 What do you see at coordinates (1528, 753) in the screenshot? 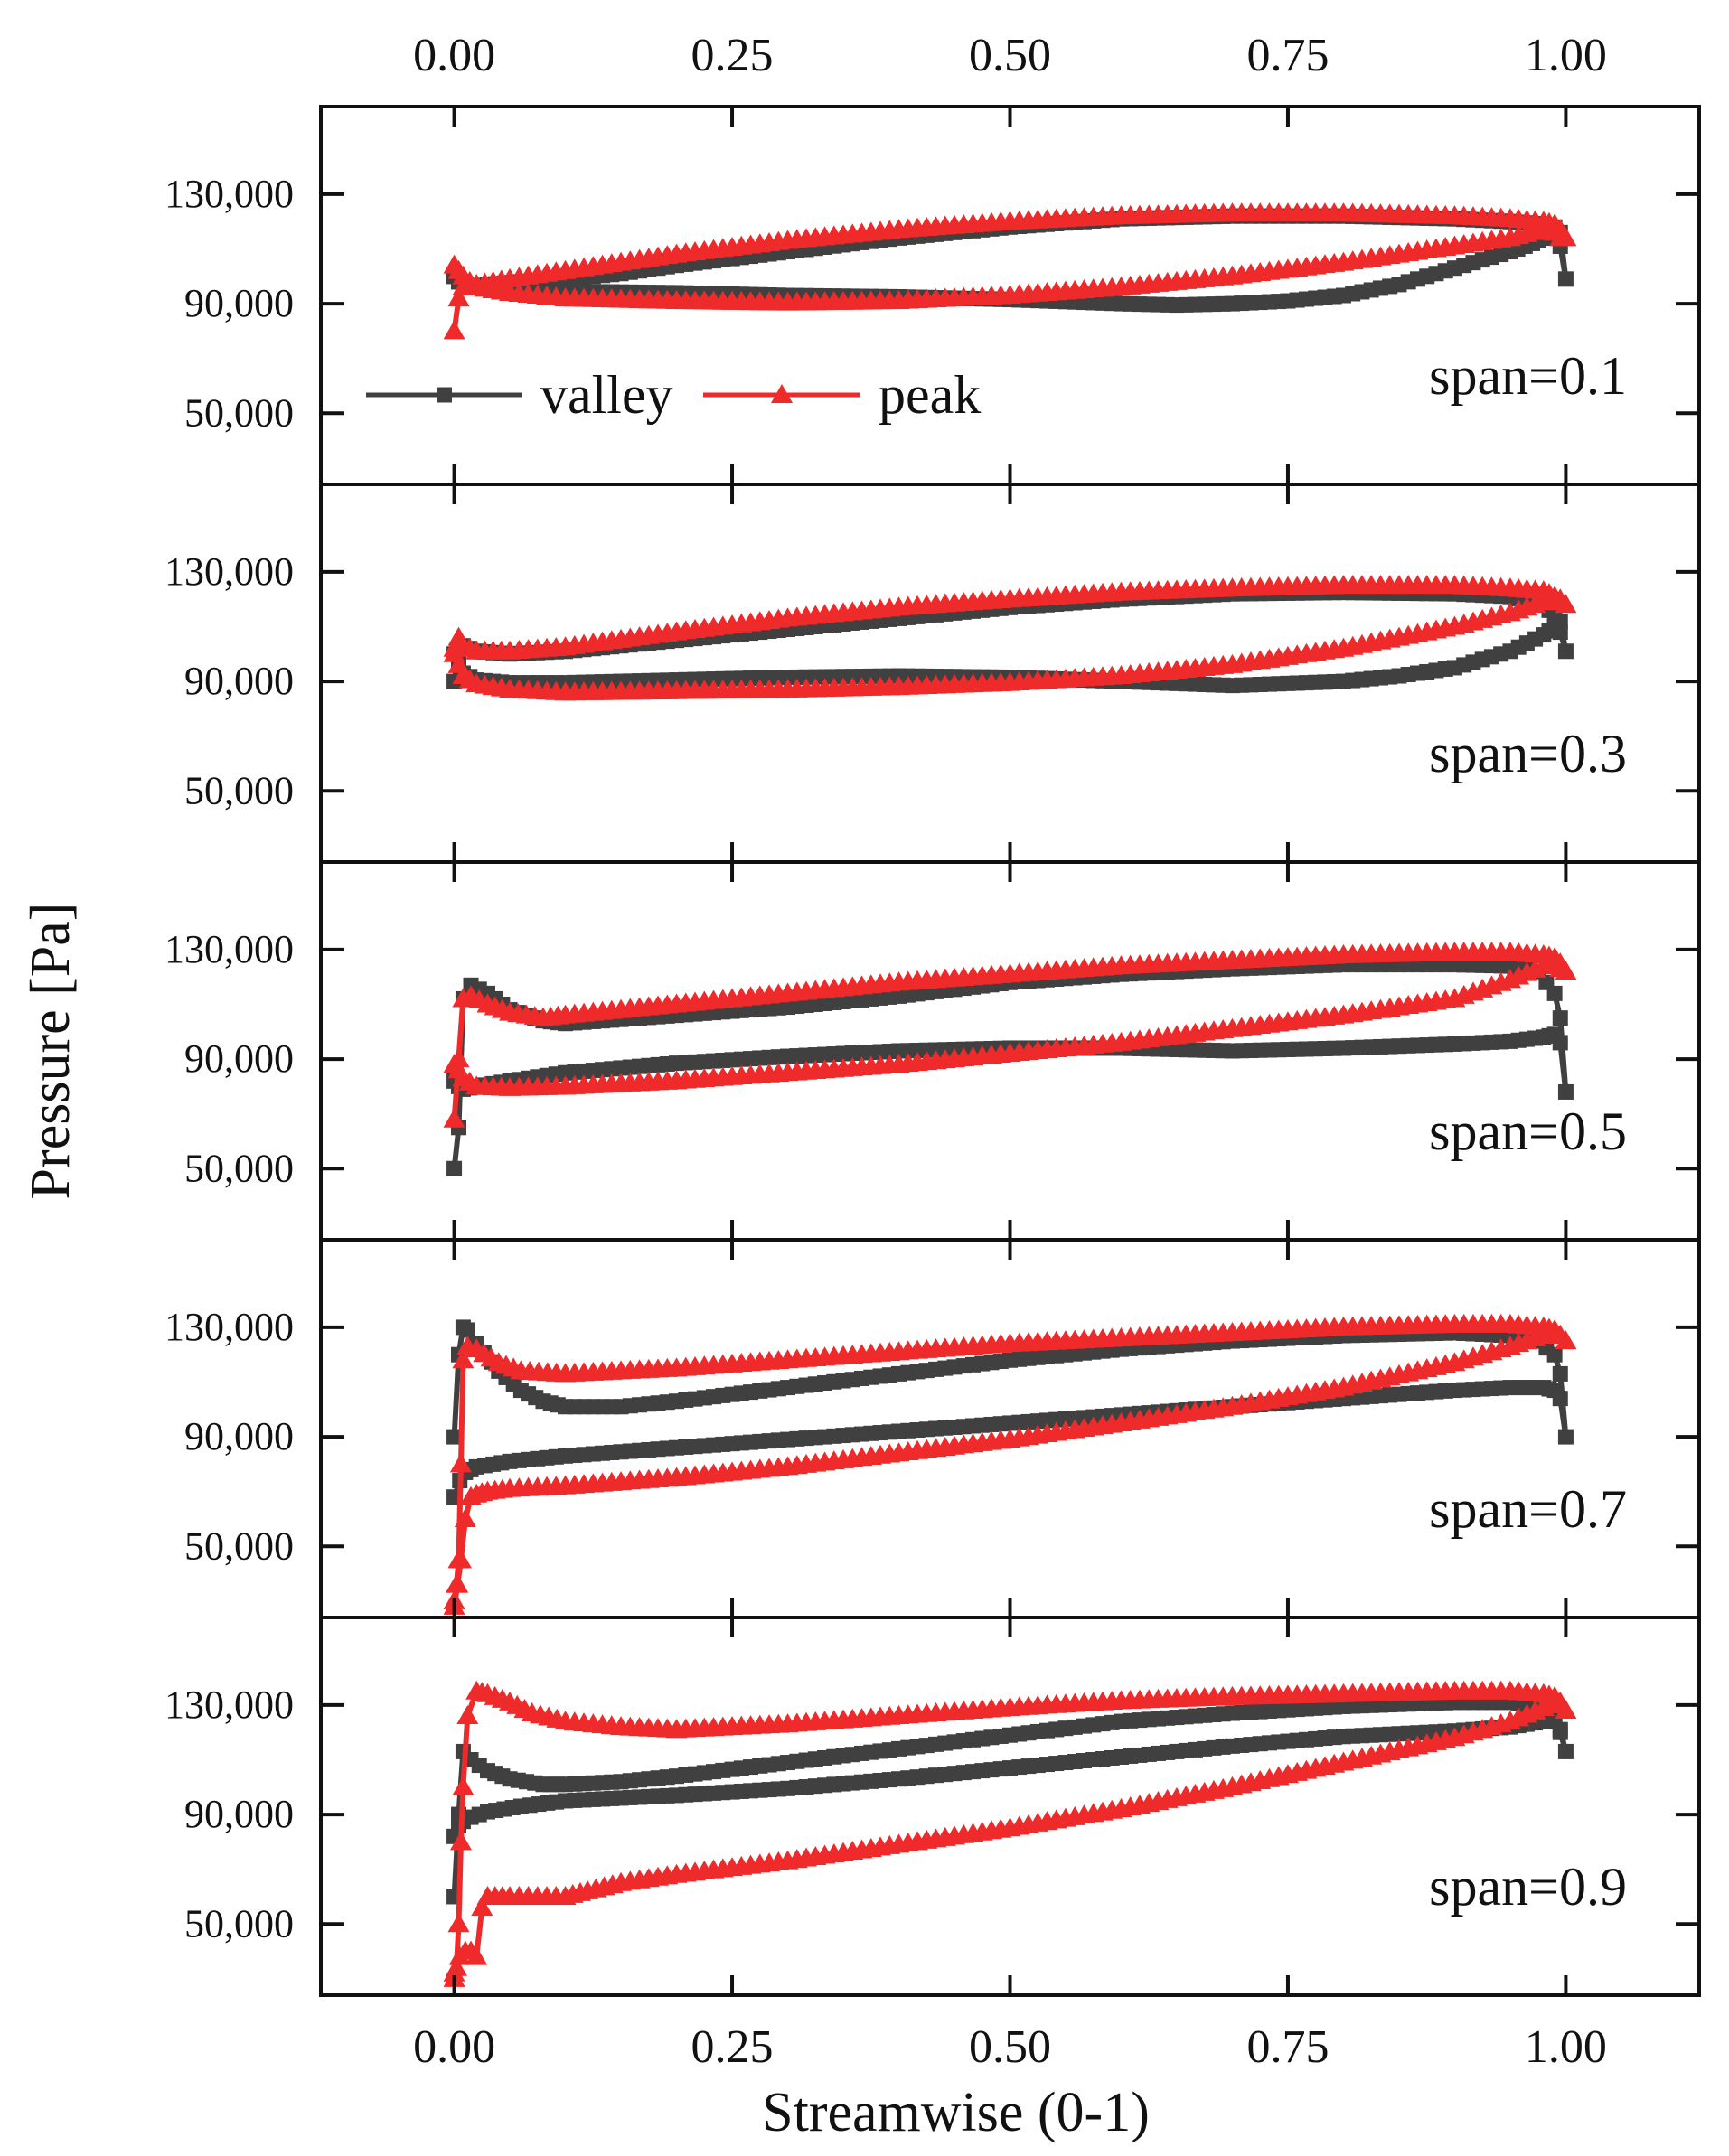
I see `panel-label: span=0.3` at bounding box center [1528, 753].